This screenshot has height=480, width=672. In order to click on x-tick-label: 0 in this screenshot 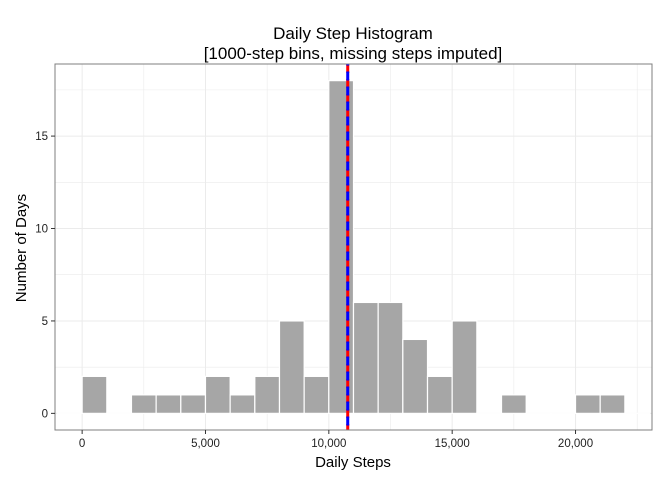, I will do `click(82, 444)`.